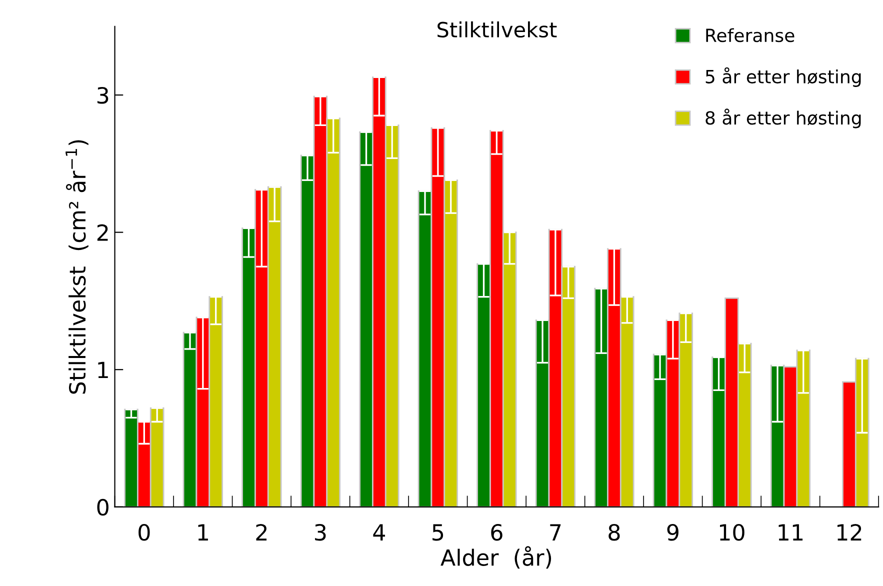  Describe the element at coordinates (496, 532) in the screenshot. I see `x-tick-label: 6` at that location.